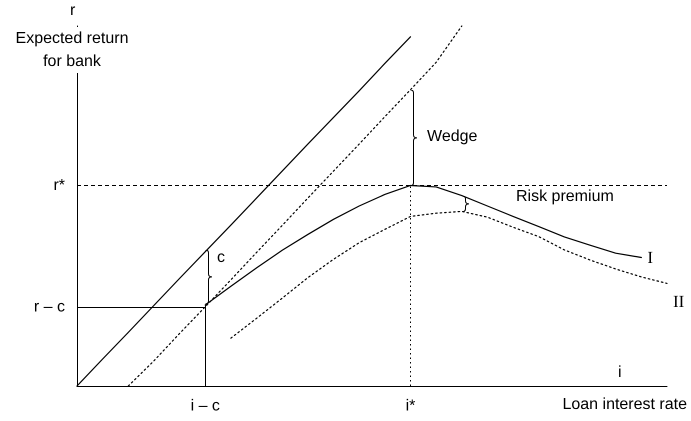 Image resolution: width=691 pixels, height=421 pixels. What do you see at coordinates (411, 406) in the screenshot?
I see `x-tick-label: i*` at bounding box center [411, 406].